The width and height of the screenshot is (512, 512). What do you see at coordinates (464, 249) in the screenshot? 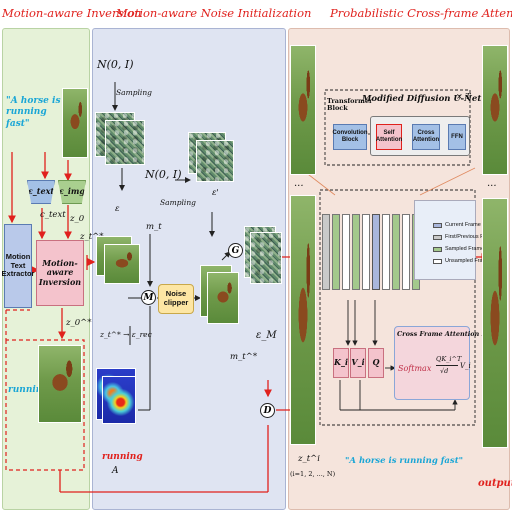
I see `legend-label: Sampled Frame` at bounding box center [464, 249].